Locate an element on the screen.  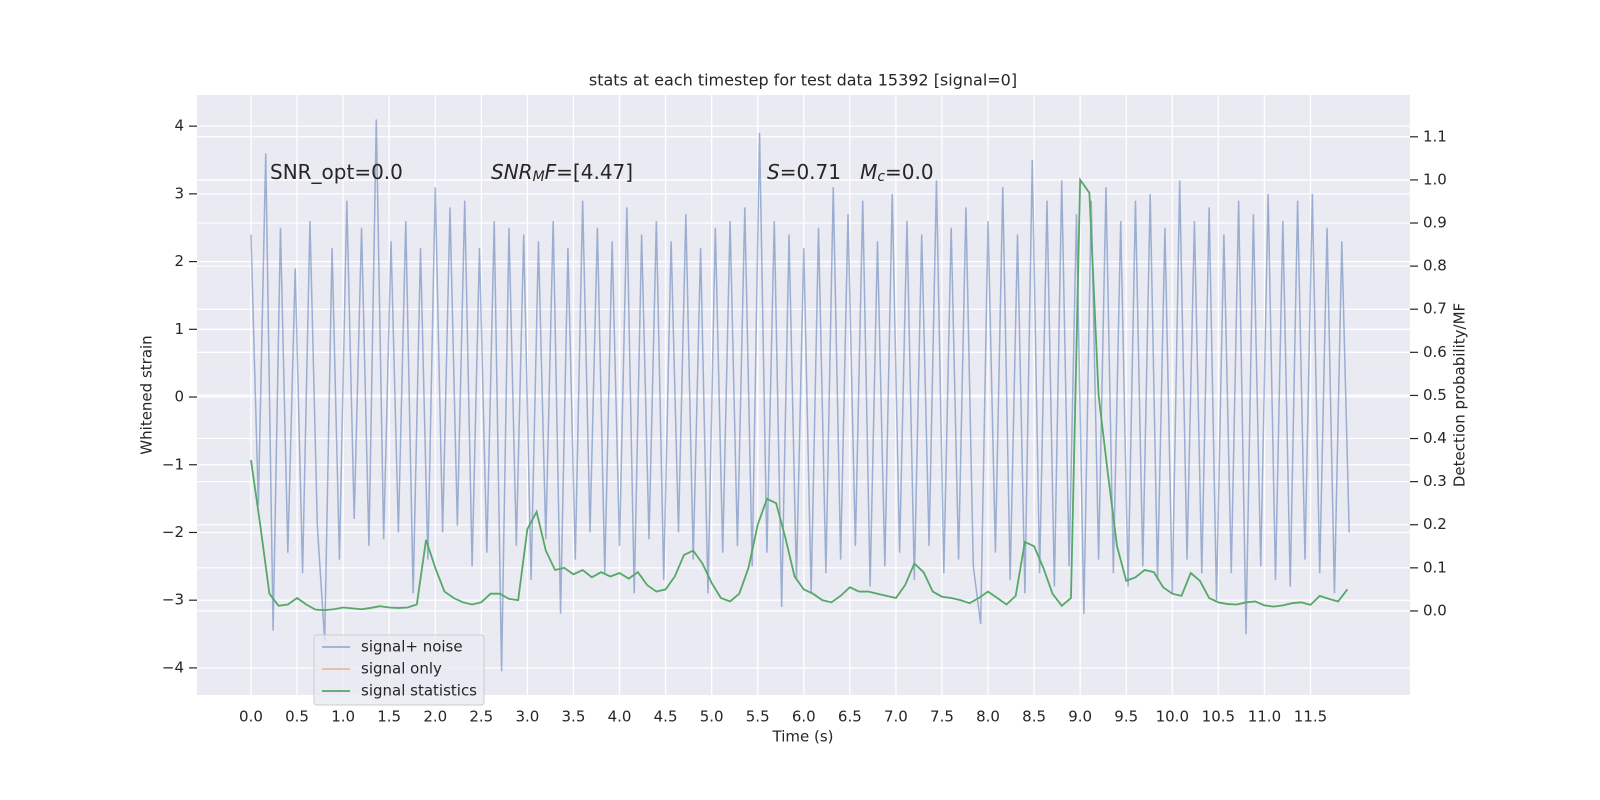
annotation-part: =0.71 is located at coordinates (820, 172).